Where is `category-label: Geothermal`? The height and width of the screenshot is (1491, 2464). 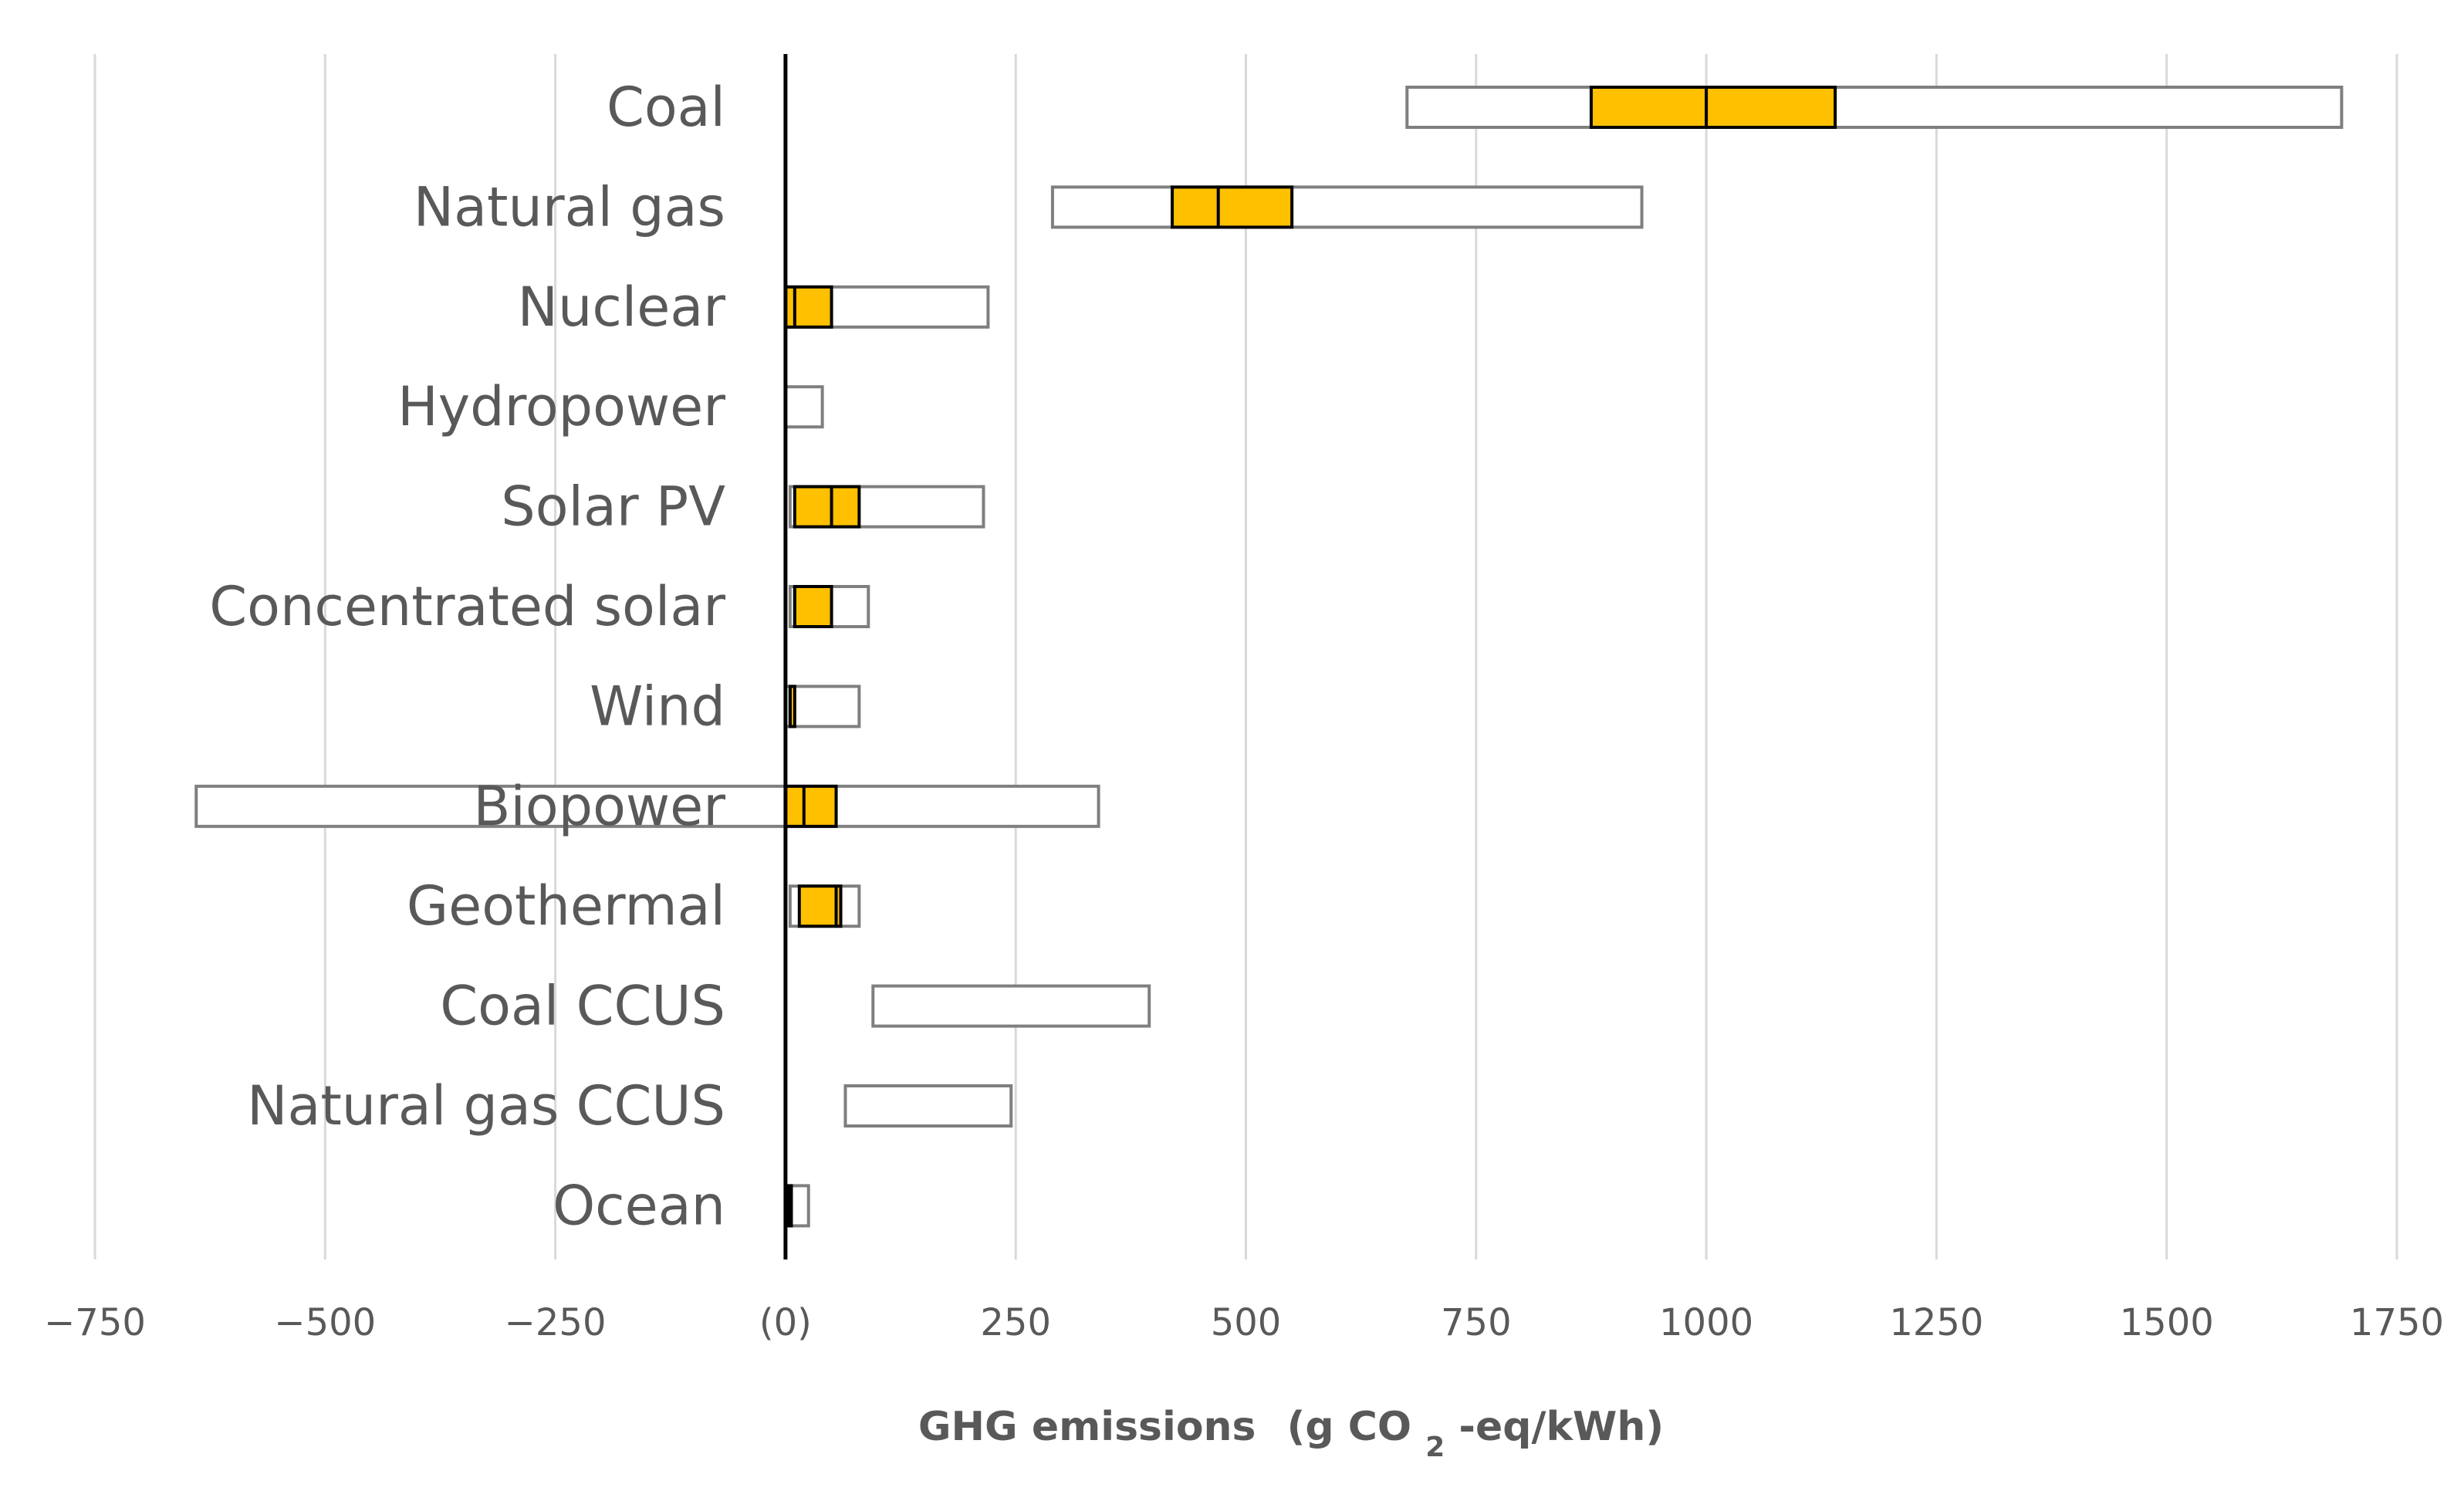 category-label: Geothermal is located at coordinates (566, 906).